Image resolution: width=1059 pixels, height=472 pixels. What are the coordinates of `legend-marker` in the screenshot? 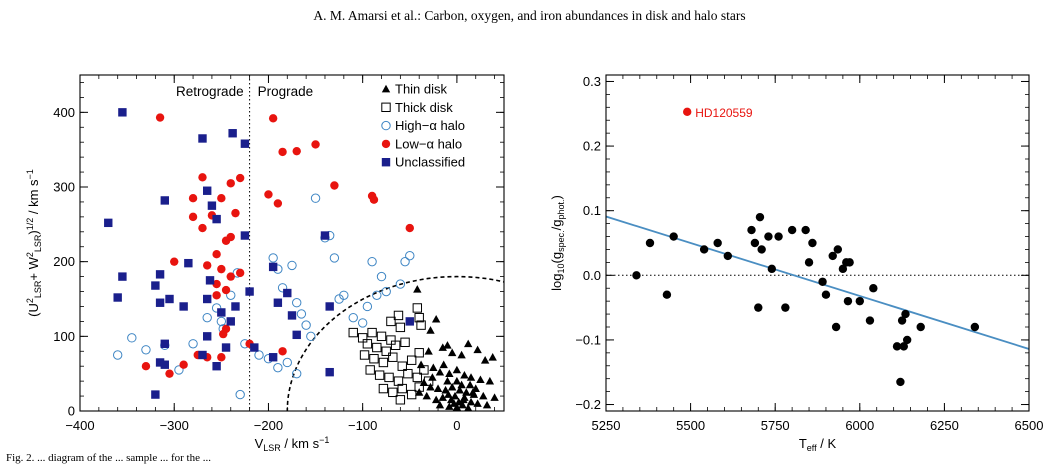 It's located at (386, 144).